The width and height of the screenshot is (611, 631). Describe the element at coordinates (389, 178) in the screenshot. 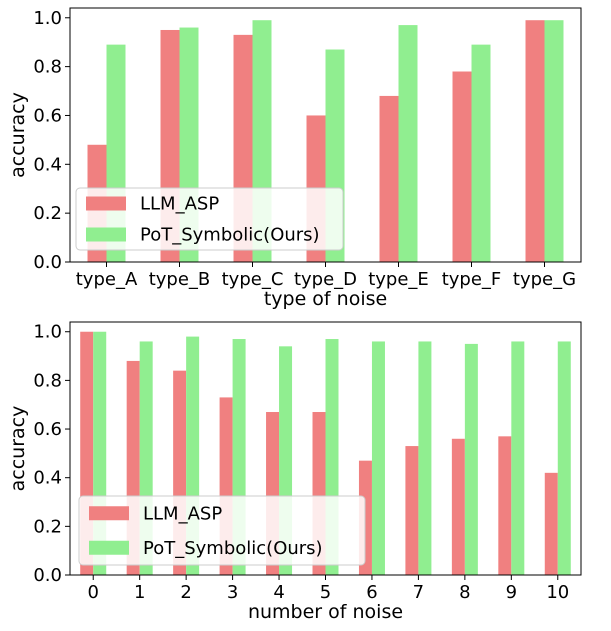

I see `bar-LLM_ASP-type_E` at that location.